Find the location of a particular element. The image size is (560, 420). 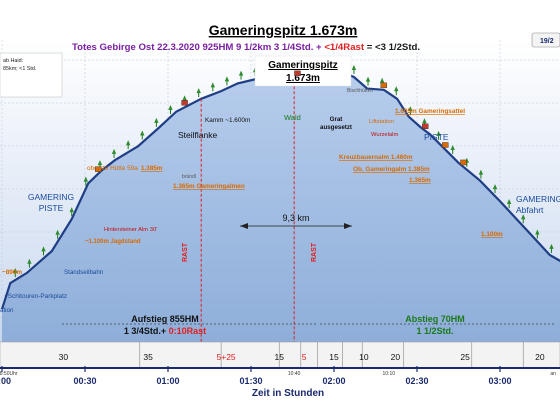

gamering-abfahrt-line2: Abfahrt is located at coordinates (530, 210).